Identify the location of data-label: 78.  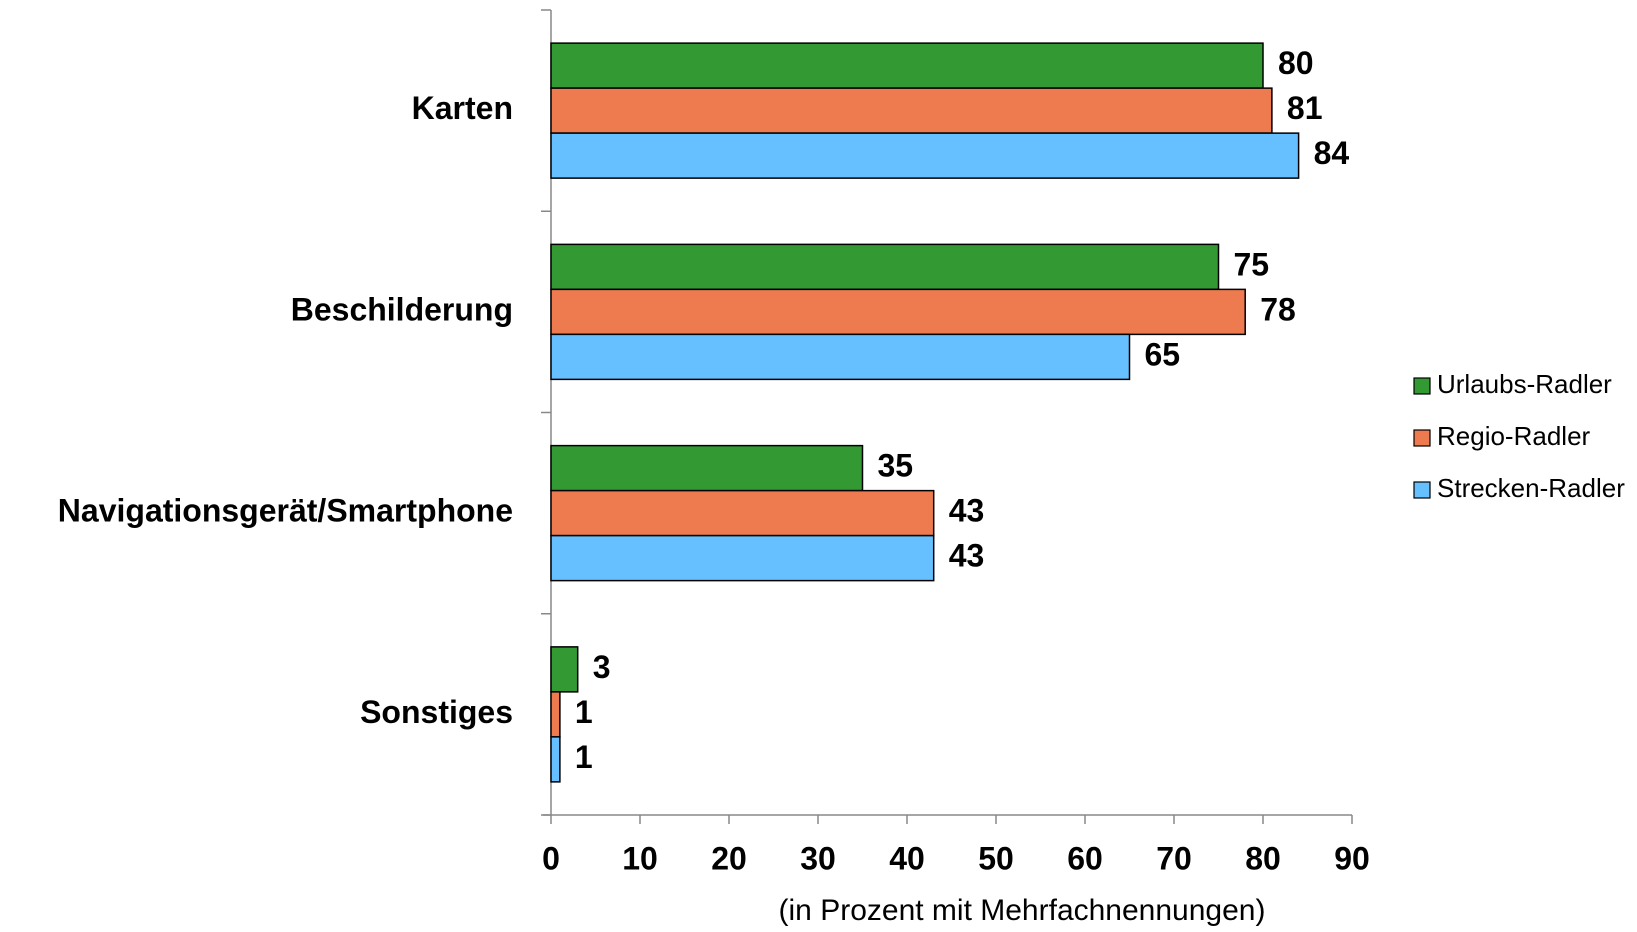
(1278, 309).